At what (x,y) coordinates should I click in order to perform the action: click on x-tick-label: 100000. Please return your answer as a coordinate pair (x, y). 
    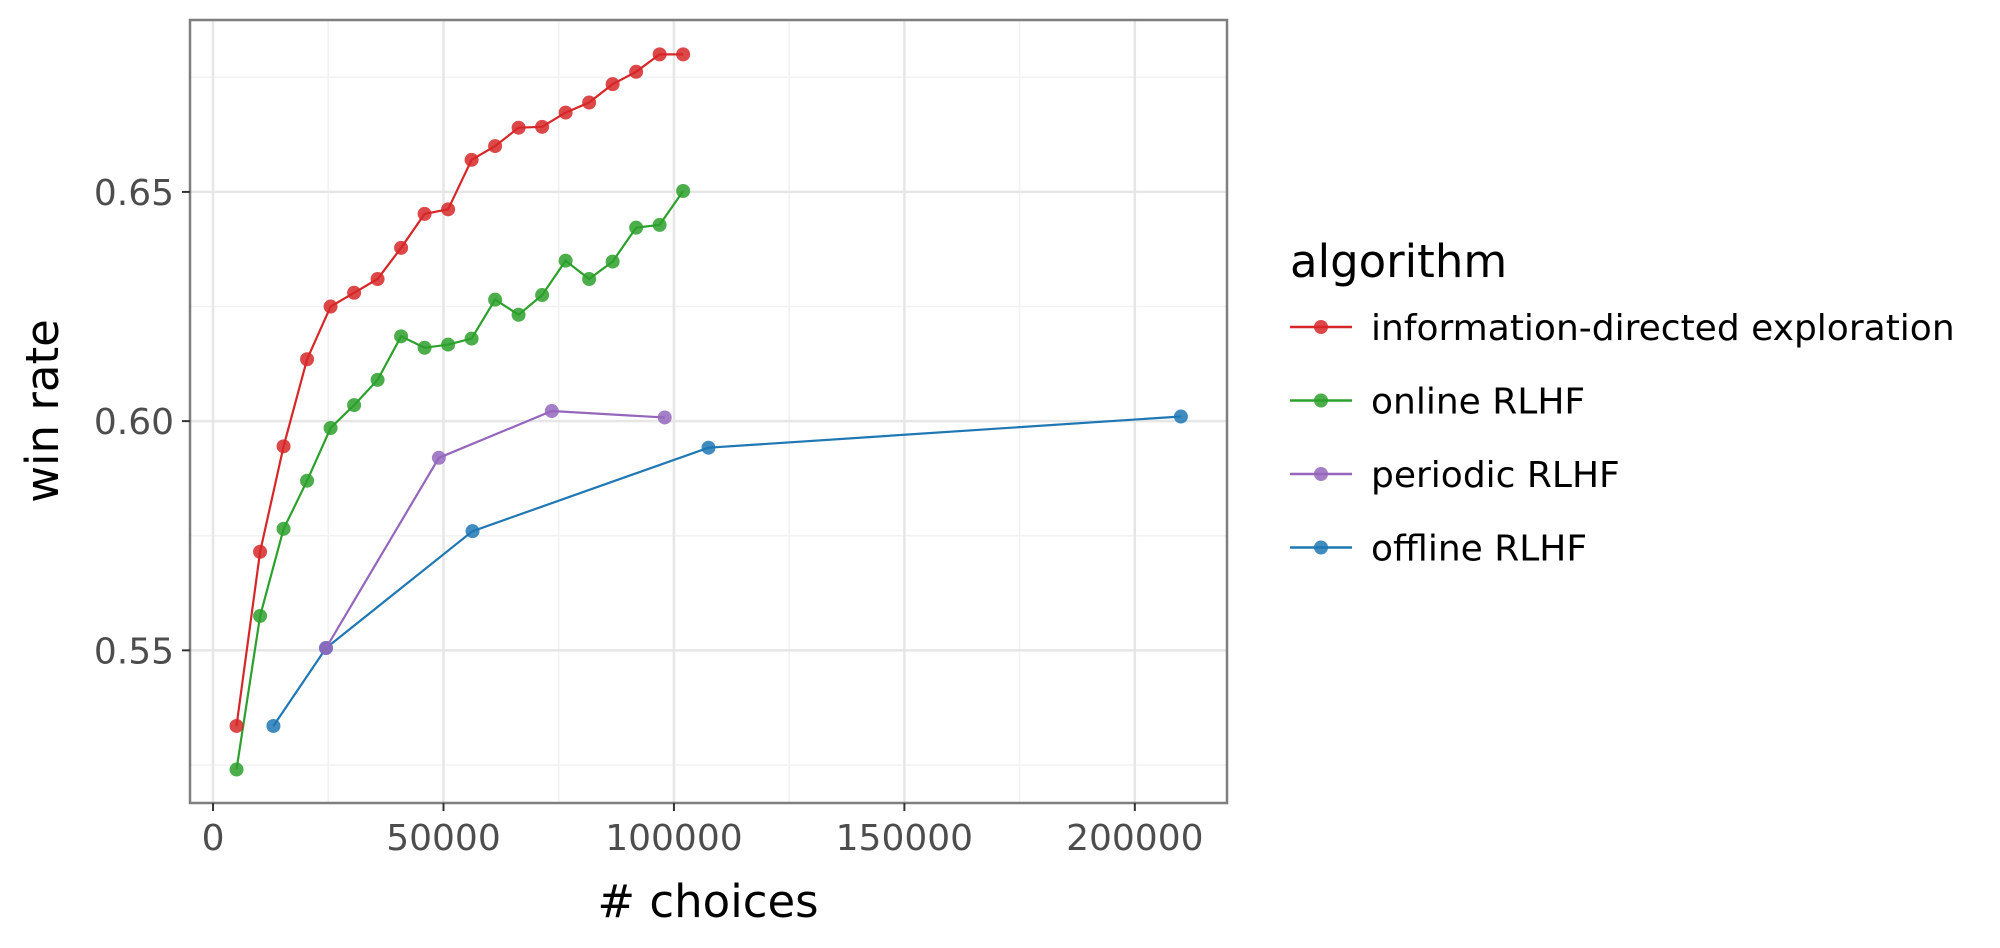
    Looking at the image, I should click on (673, 838).